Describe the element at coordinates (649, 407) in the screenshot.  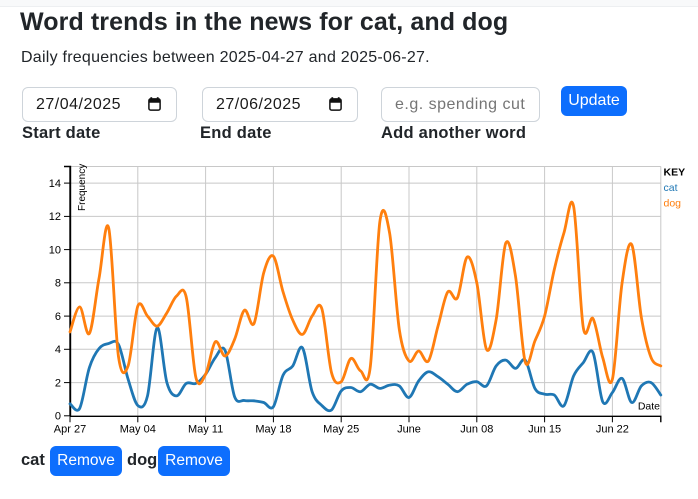
I see `svg-text: Date` at that location.